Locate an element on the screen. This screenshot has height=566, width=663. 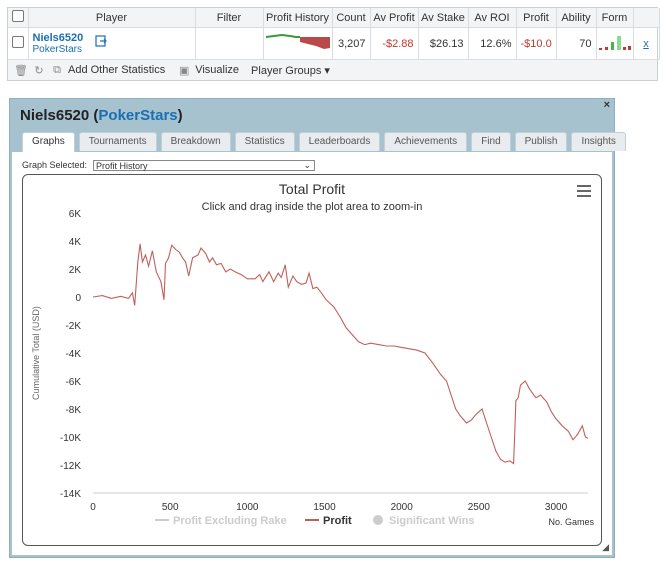
hamburger-menu-icon is located at coordinates (584, 192).